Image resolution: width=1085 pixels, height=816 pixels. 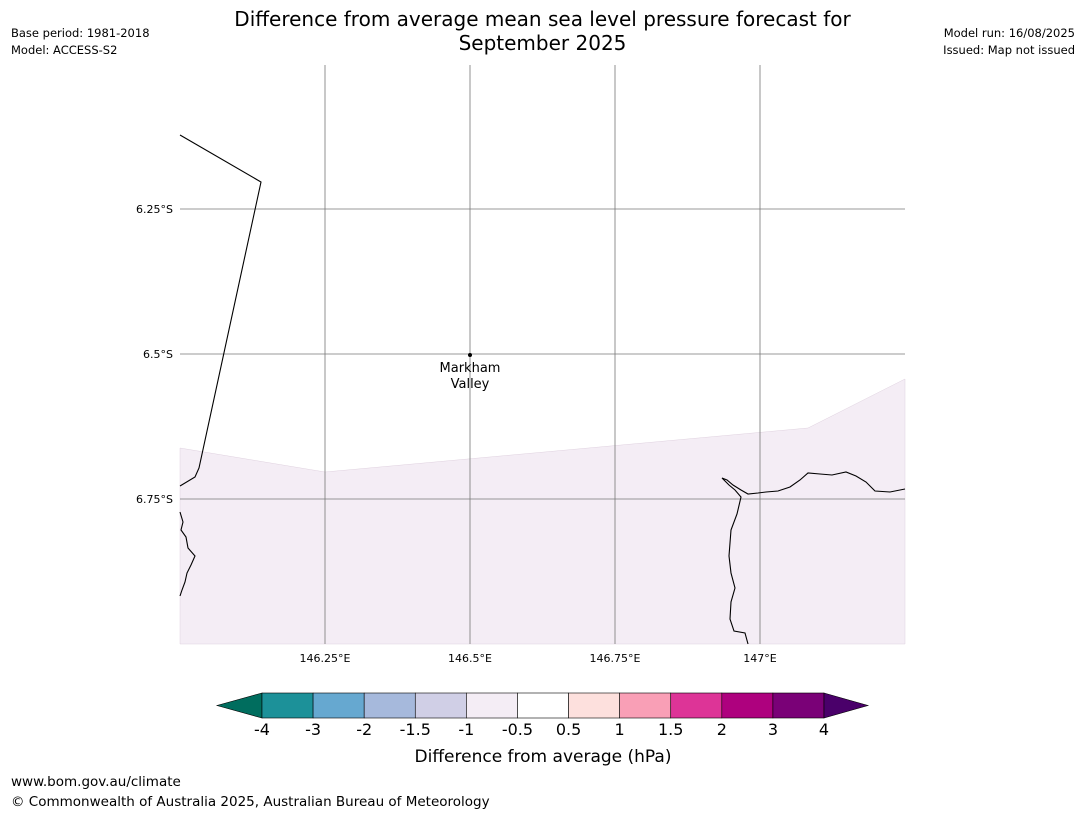 What do you see at coordinates (415, 729) in the screenshot?
I see `colorbar-tick-label: -1.5` at bounding box center [415, 729].